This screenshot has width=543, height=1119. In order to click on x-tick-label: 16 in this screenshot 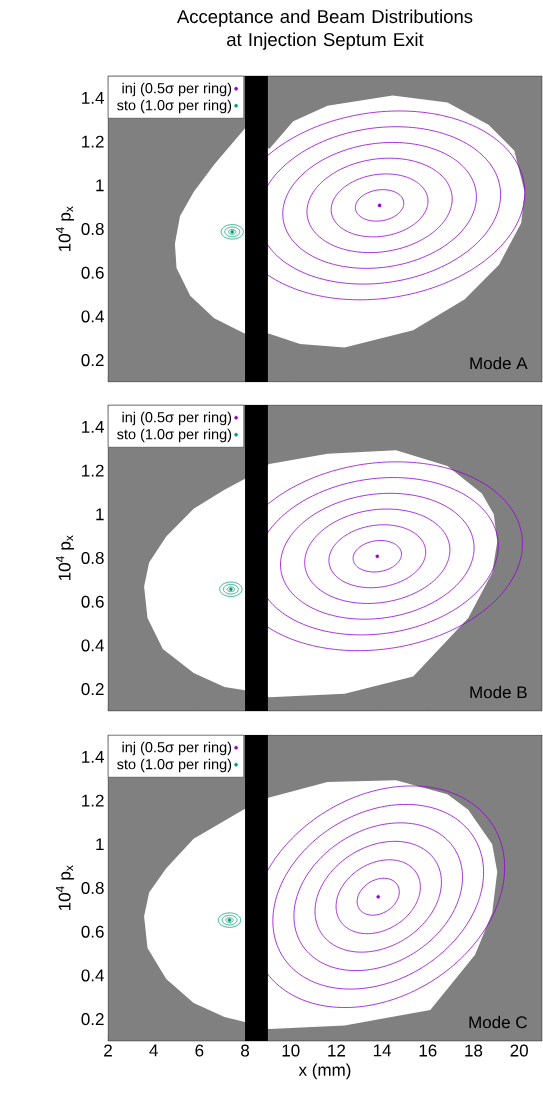, I will do `click(428, 1050)`.